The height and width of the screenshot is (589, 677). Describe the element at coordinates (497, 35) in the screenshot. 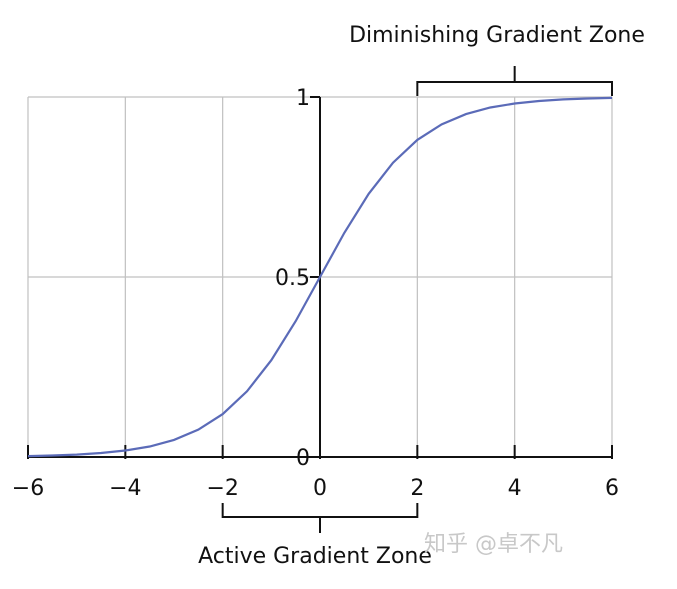

I see `annotation-label: Diminishing Gradient Zone` at that location.